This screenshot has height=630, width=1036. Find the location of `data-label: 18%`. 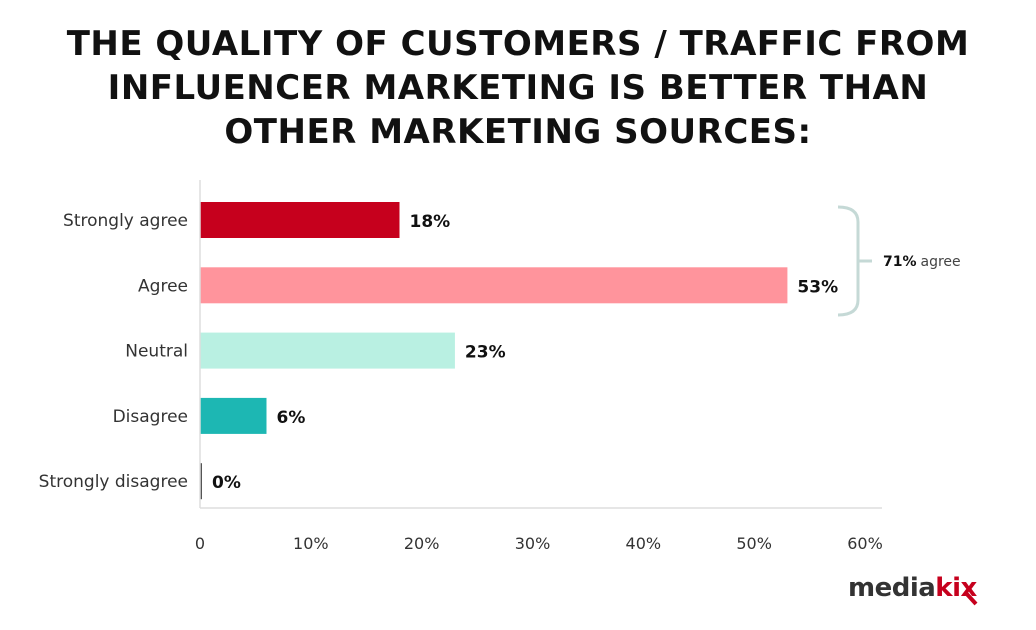

data-label: 18% is located at coordinates (430, 222).